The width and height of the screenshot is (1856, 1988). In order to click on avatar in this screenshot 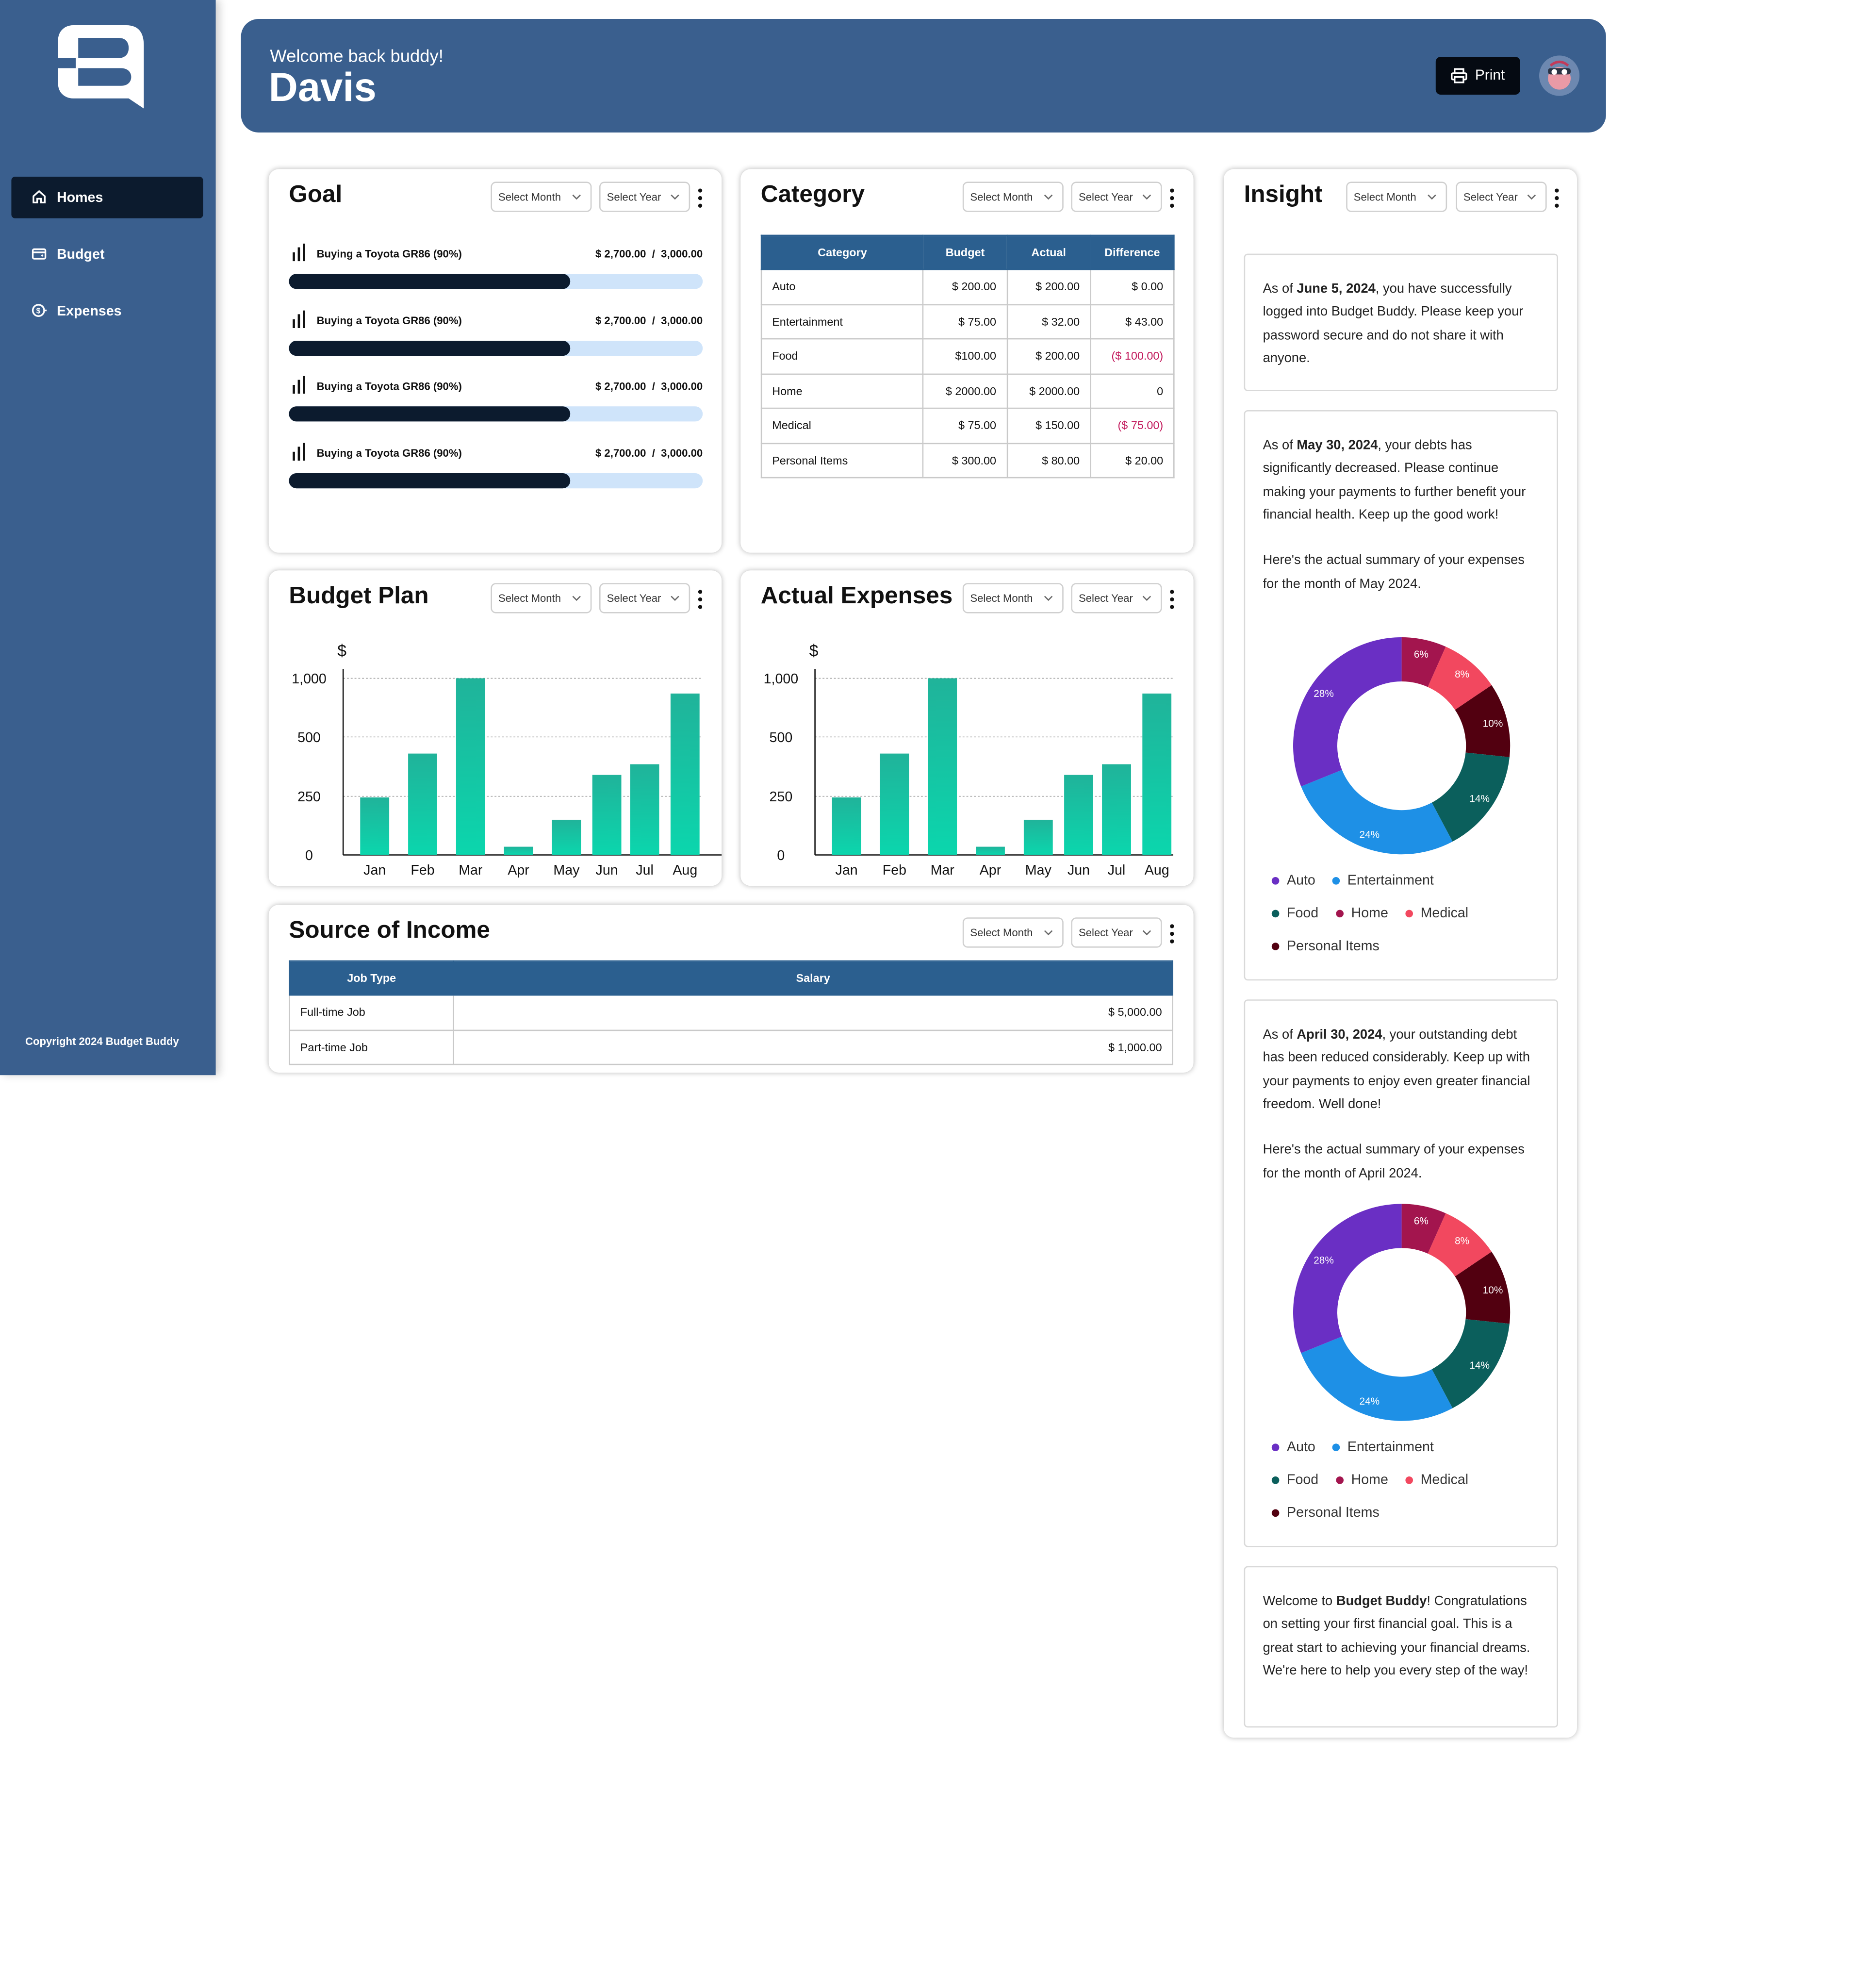, I will do `click(1559, 76)`.